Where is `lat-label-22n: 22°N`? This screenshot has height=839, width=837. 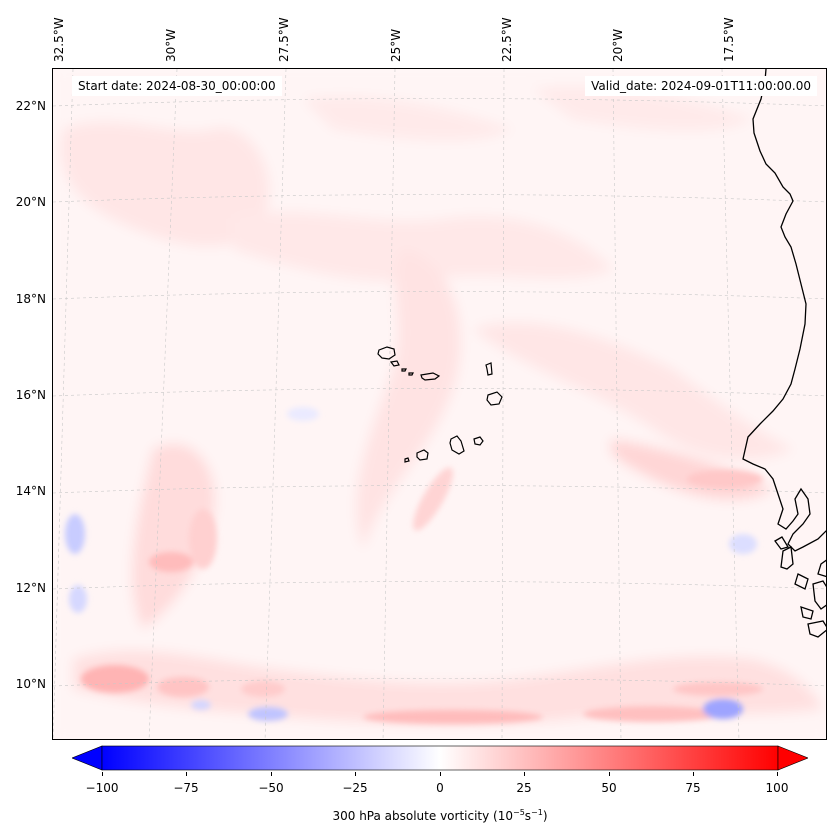 lat-label-22n: 22°N is located at coordinates (30, 106).